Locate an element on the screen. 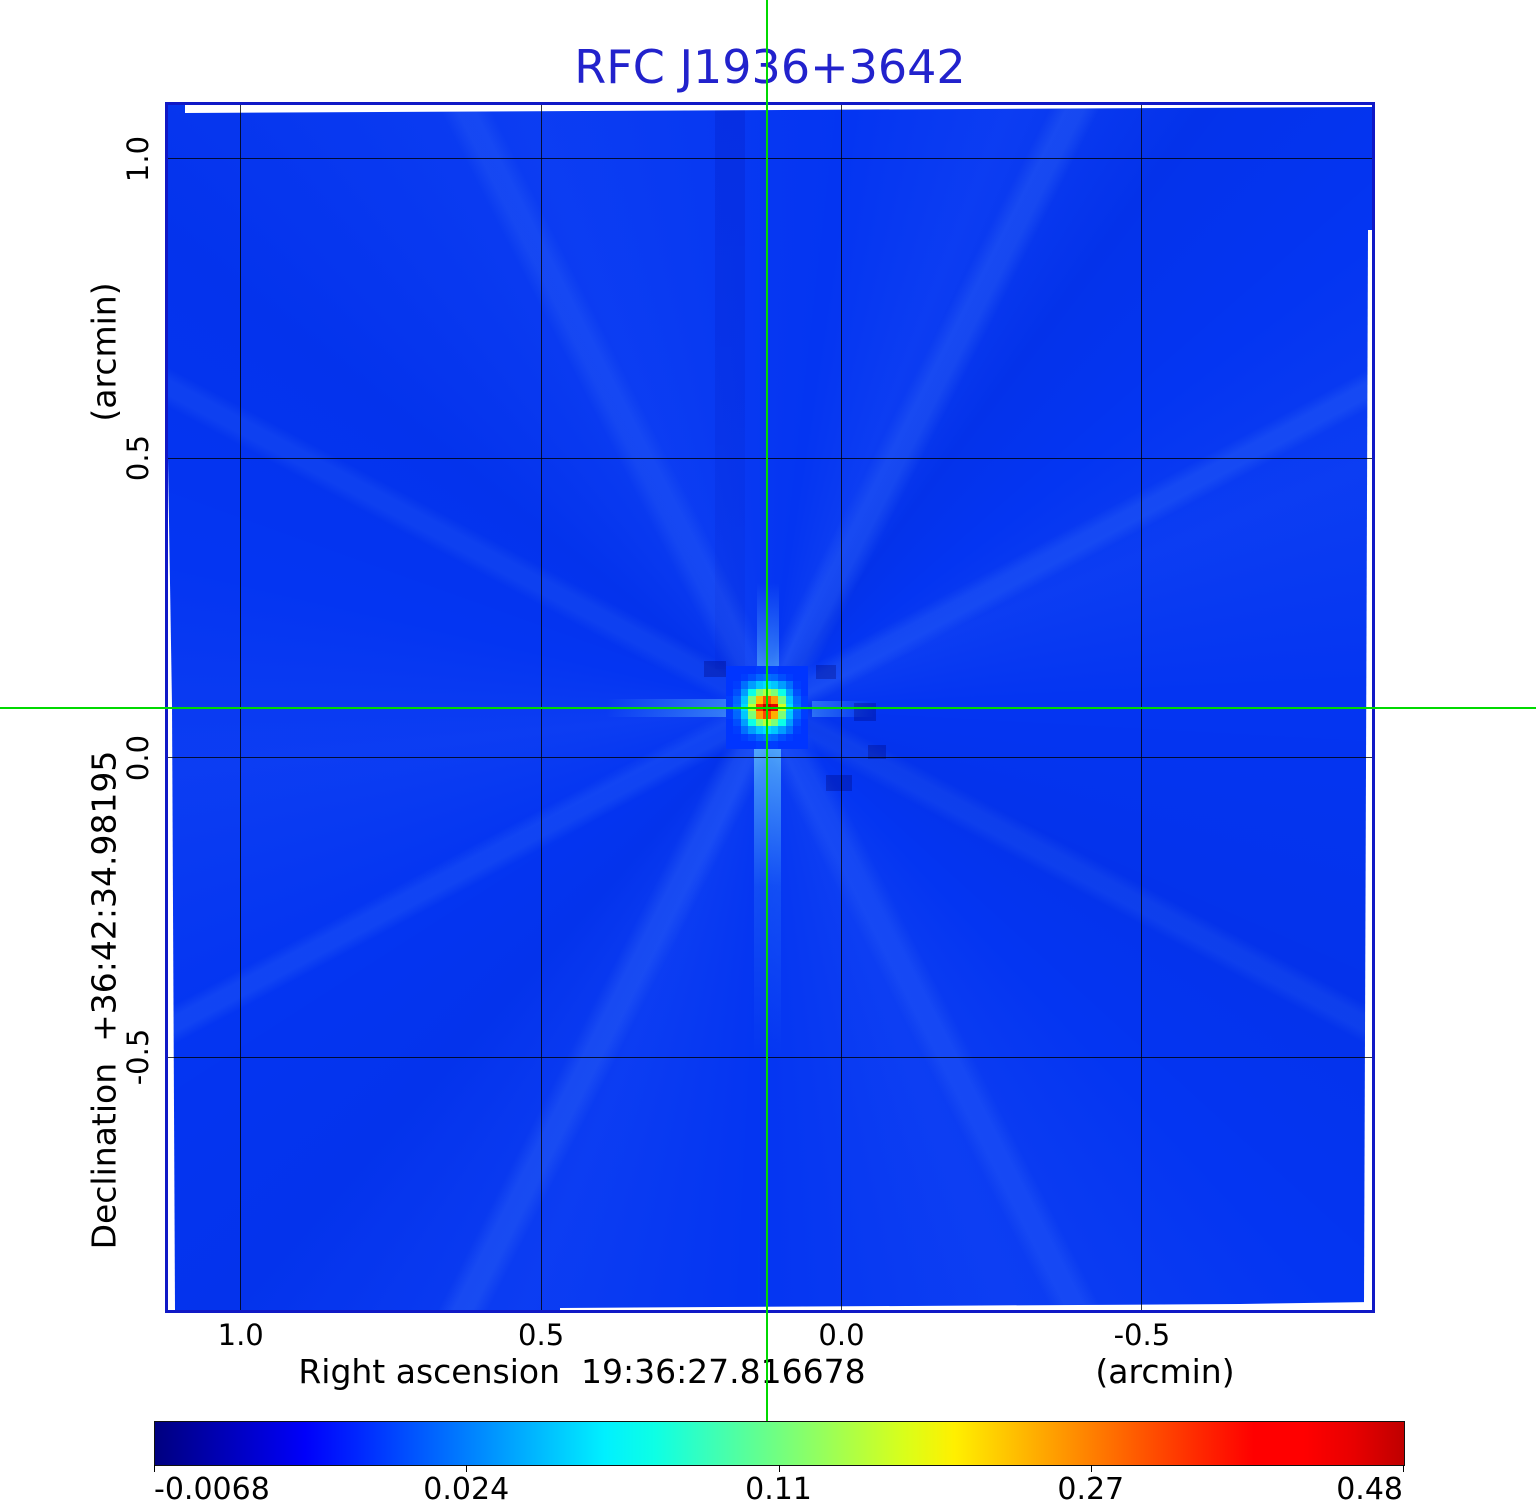  x-tick-label: 1.0 is located at coordinates (240, 1335).